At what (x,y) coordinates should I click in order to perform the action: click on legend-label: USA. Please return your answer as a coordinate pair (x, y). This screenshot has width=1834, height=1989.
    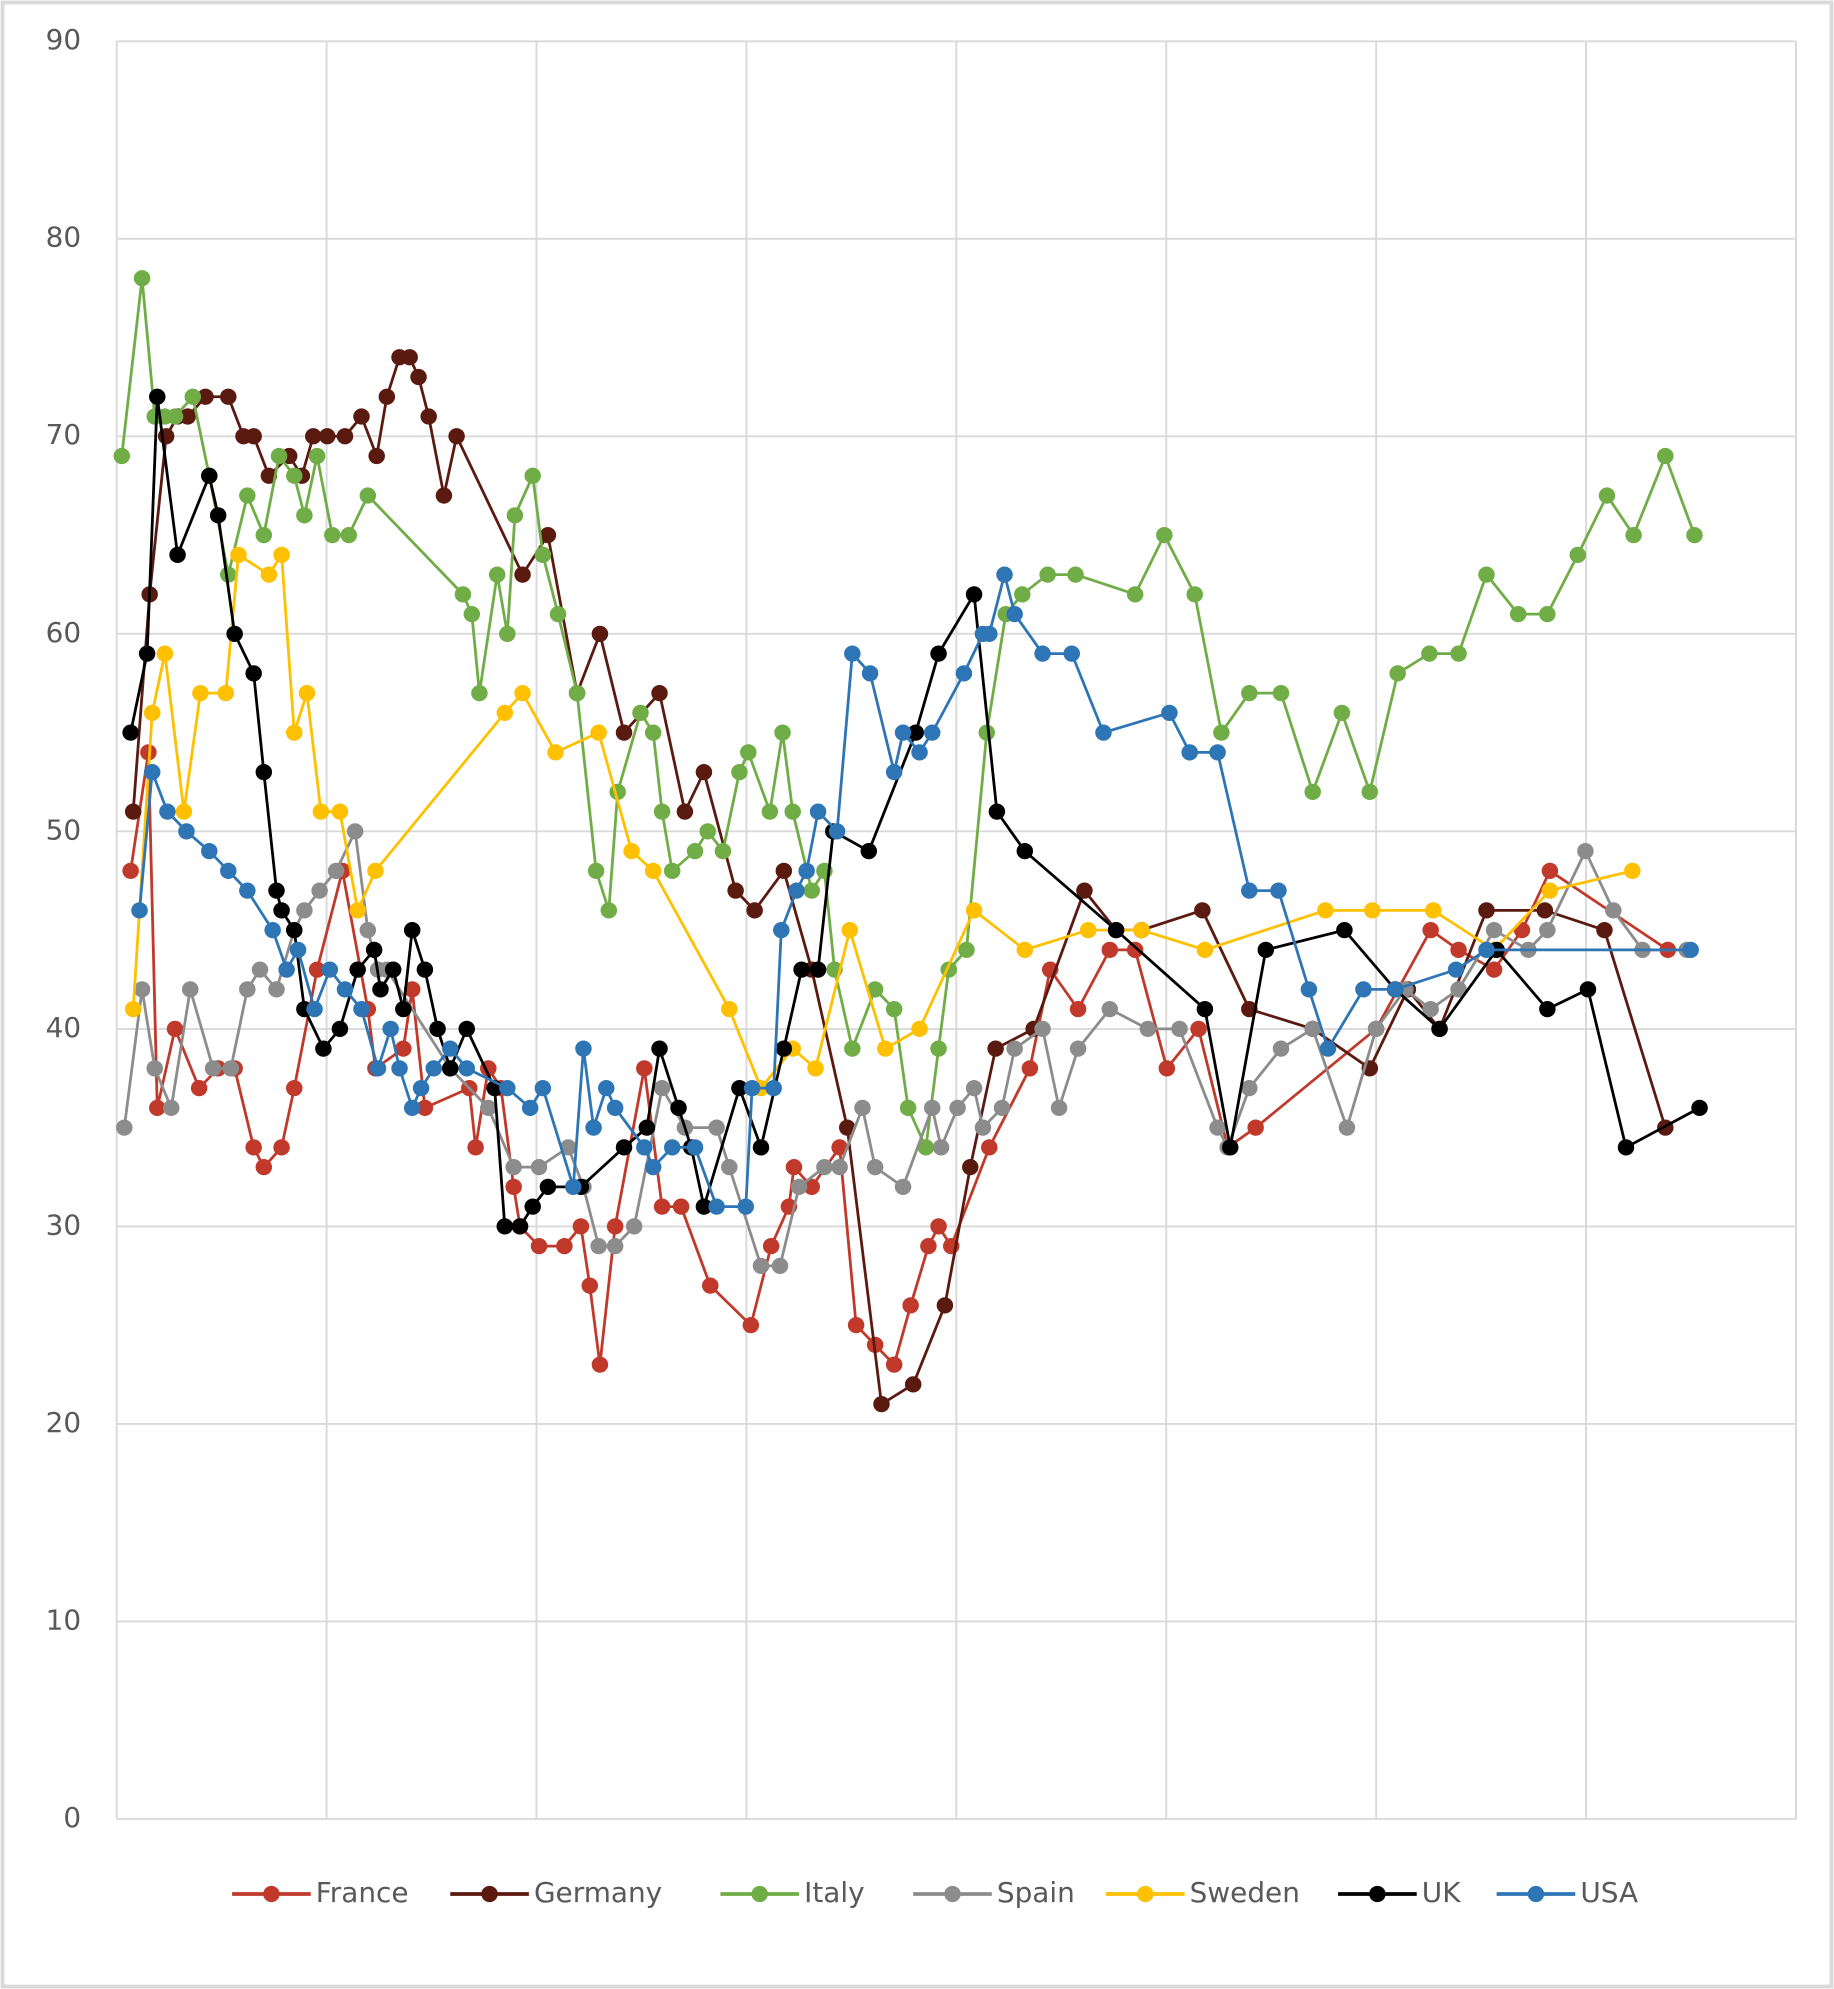
    Looking at the image, I should click on (1609, 1892).